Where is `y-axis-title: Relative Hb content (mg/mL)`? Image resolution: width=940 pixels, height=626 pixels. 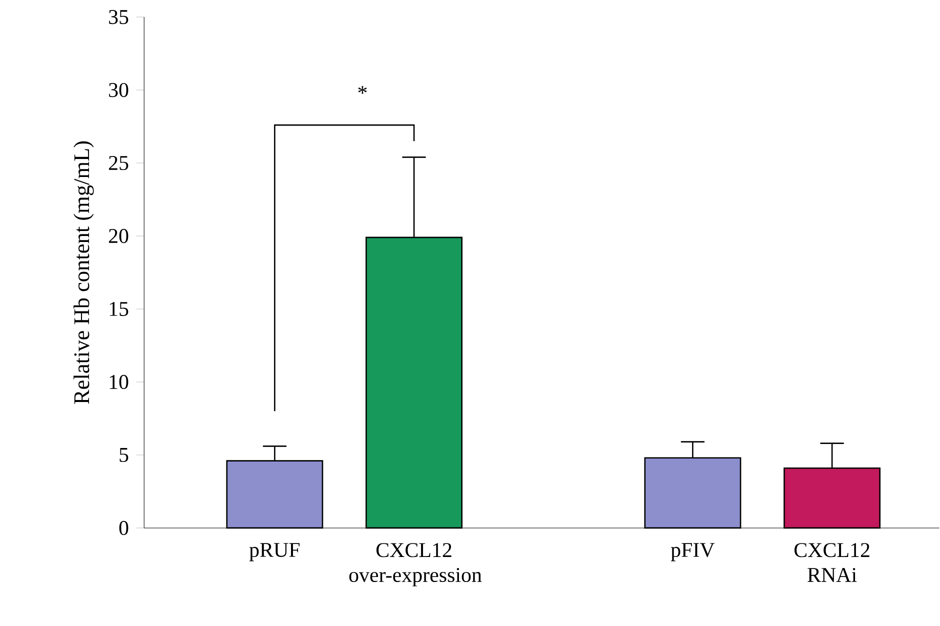
y-axis-title: Relative Hb content (mg/mL) is located at coordinates (84, 272).